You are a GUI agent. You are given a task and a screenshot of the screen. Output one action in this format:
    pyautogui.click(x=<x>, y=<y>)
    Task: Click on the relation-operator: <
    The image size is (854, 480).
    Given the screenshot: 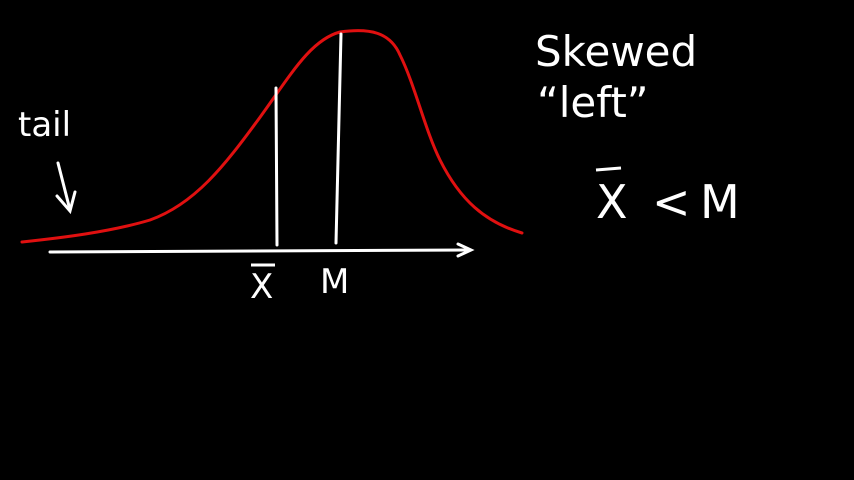 What is the action you would take?
    pyautogui.click(x=671, y=202)
    